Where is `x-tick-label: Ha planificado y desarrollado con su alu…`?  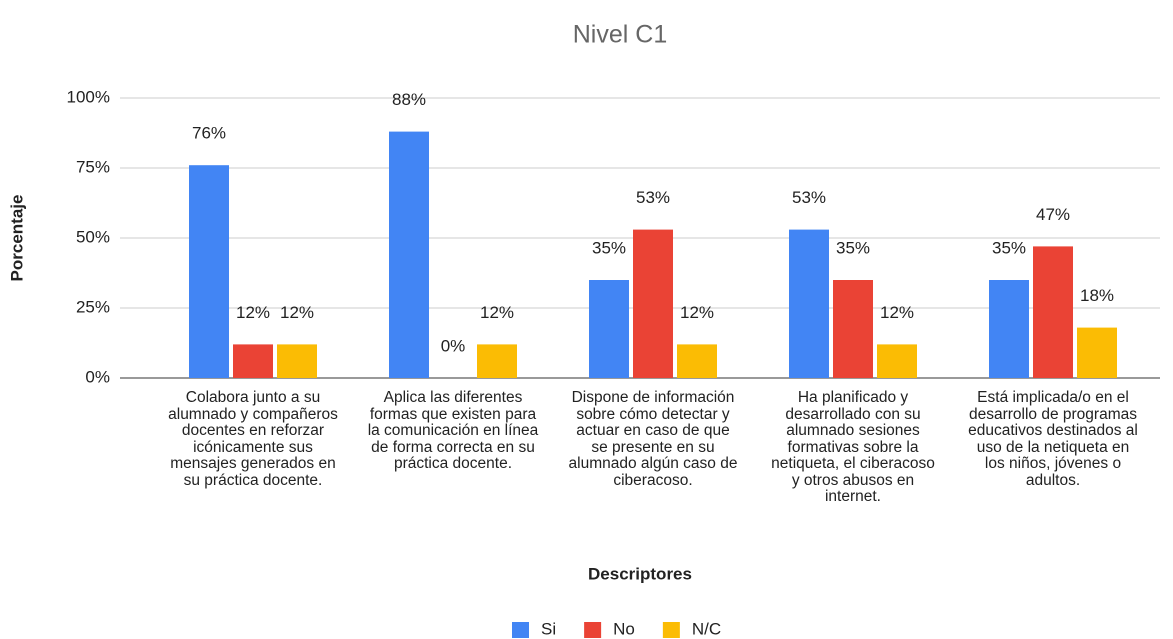 x-tick-label: Ha planificado y desarrollado con su alu… is located at coordinates (855, 447).